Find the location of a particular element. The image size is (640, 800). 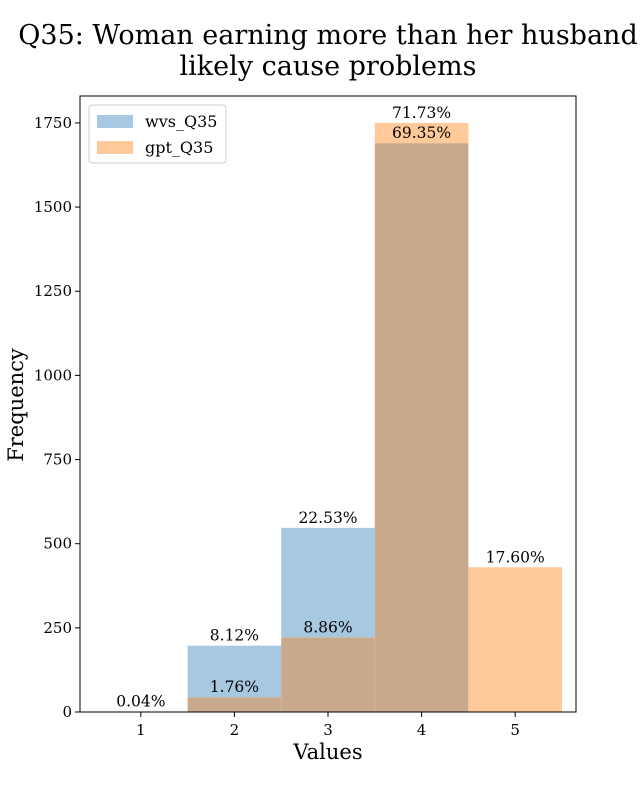

bar-label-gpt_Q35-3: 8.86% is located at coordinates (327, 627).